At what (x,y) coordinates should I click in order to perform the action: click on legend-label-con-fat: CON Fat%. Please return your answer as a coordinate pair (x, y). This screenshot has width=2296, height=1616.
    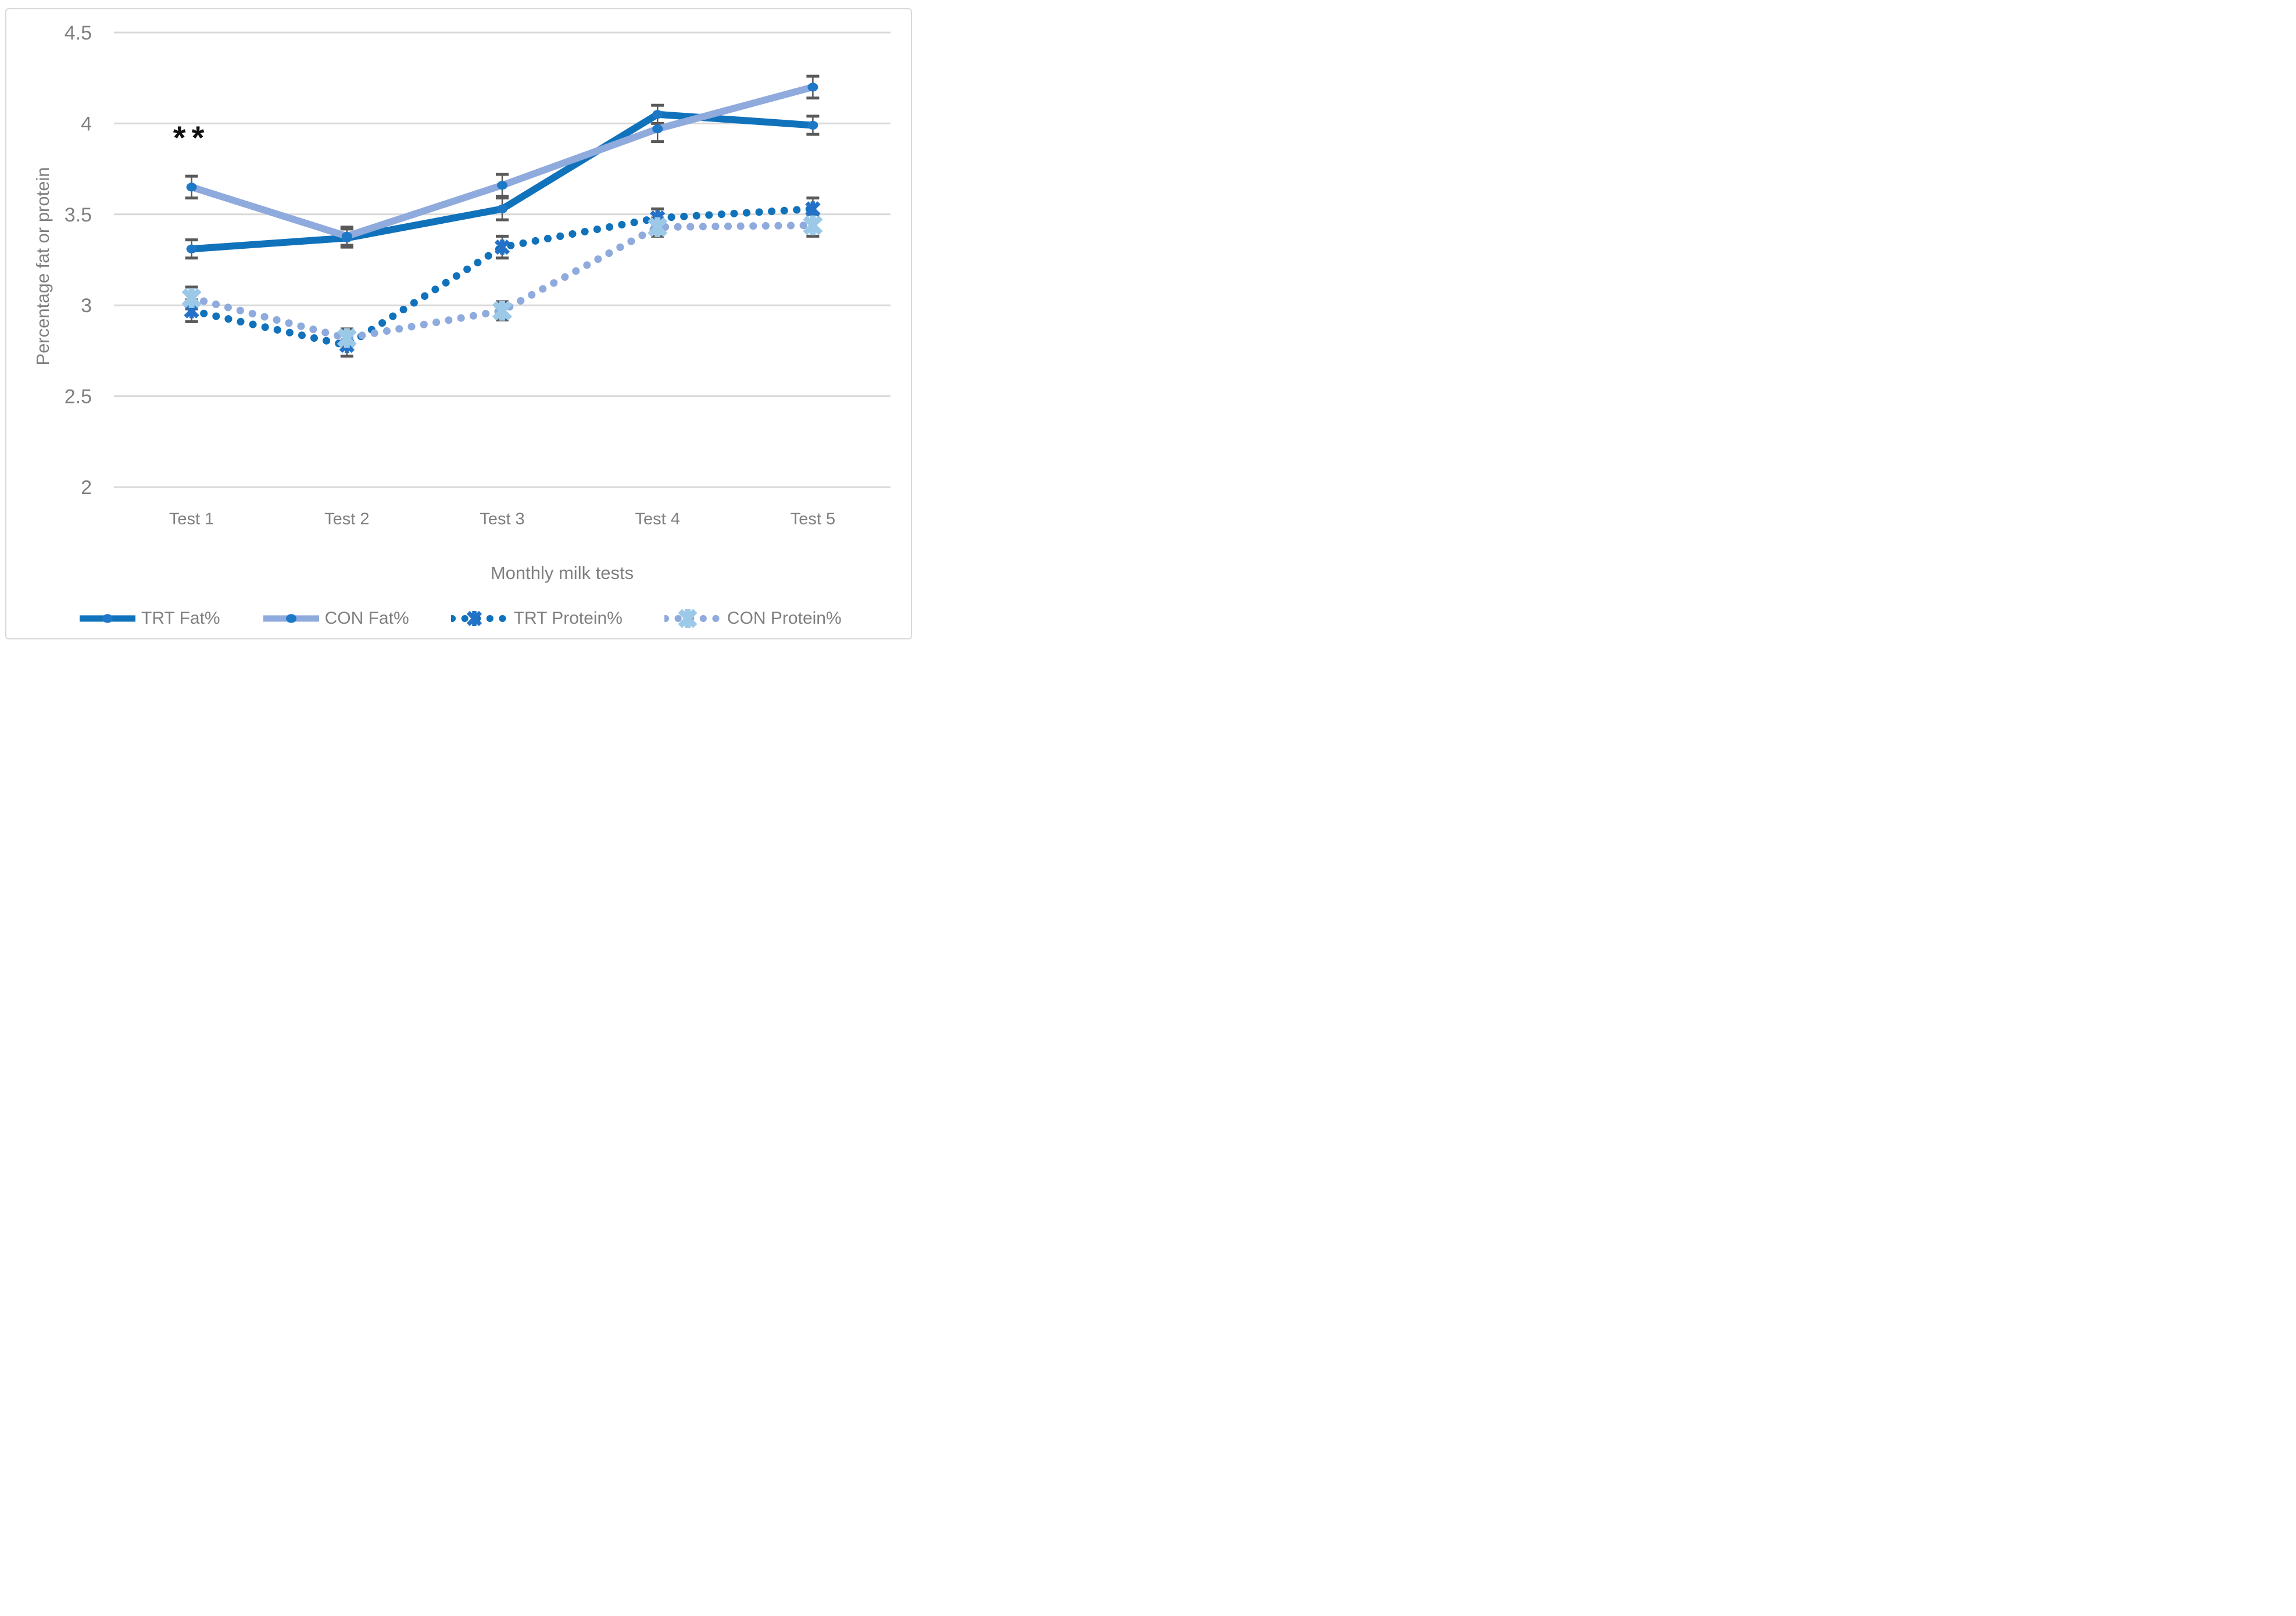
    Looking at the image, I should click on (366, 618).